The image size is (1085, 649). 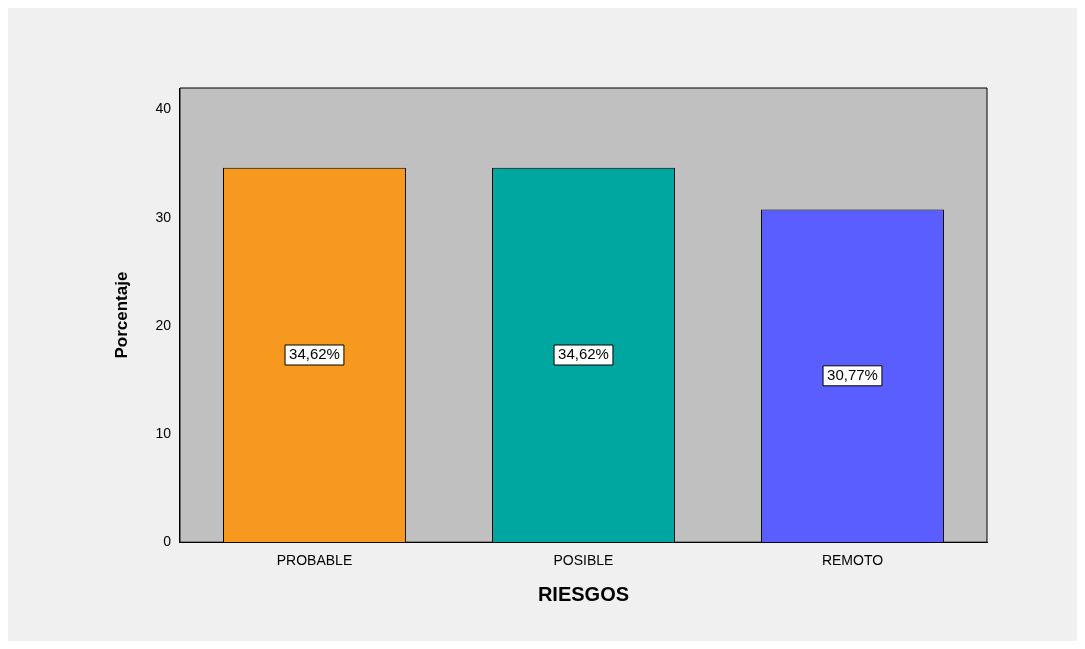 What do you see at coordinates (852, 374) in the screenshot?
I see `data-label: 30,77%` at bounding box center [852, 374].